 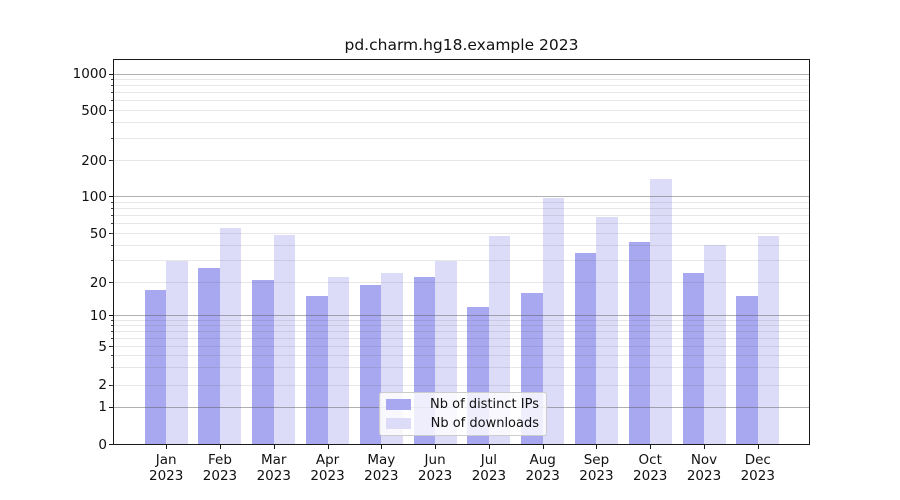 I want to click on x-tick-label-oct: Oct 2023, so click(x=650, y=468).